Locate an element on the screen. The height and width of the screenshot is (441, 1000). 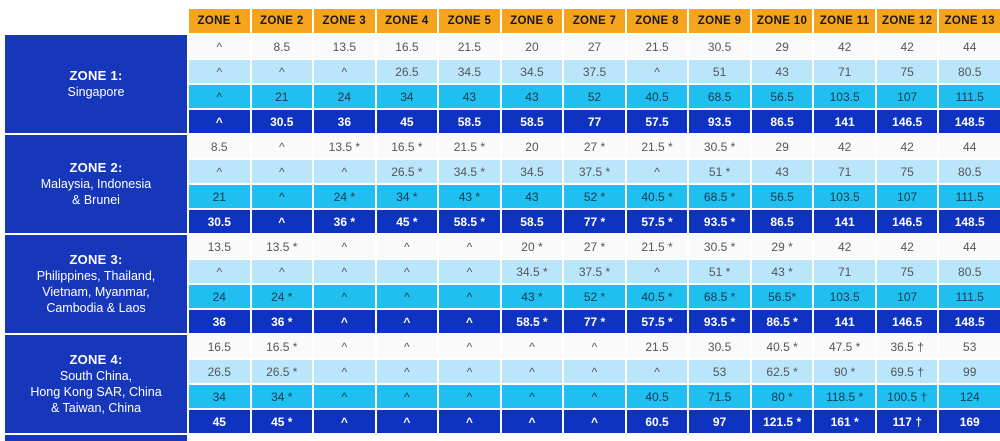
rate-cell: 40.5 is located at coordinates (657, 396).